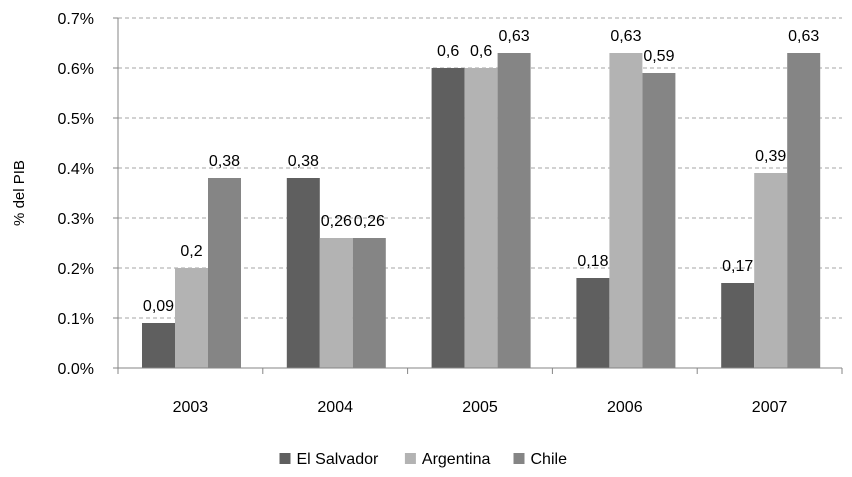  Describe the element at coordinates (338, 459) in the screenshot. I see `legend-label: El Salvador` at that location.